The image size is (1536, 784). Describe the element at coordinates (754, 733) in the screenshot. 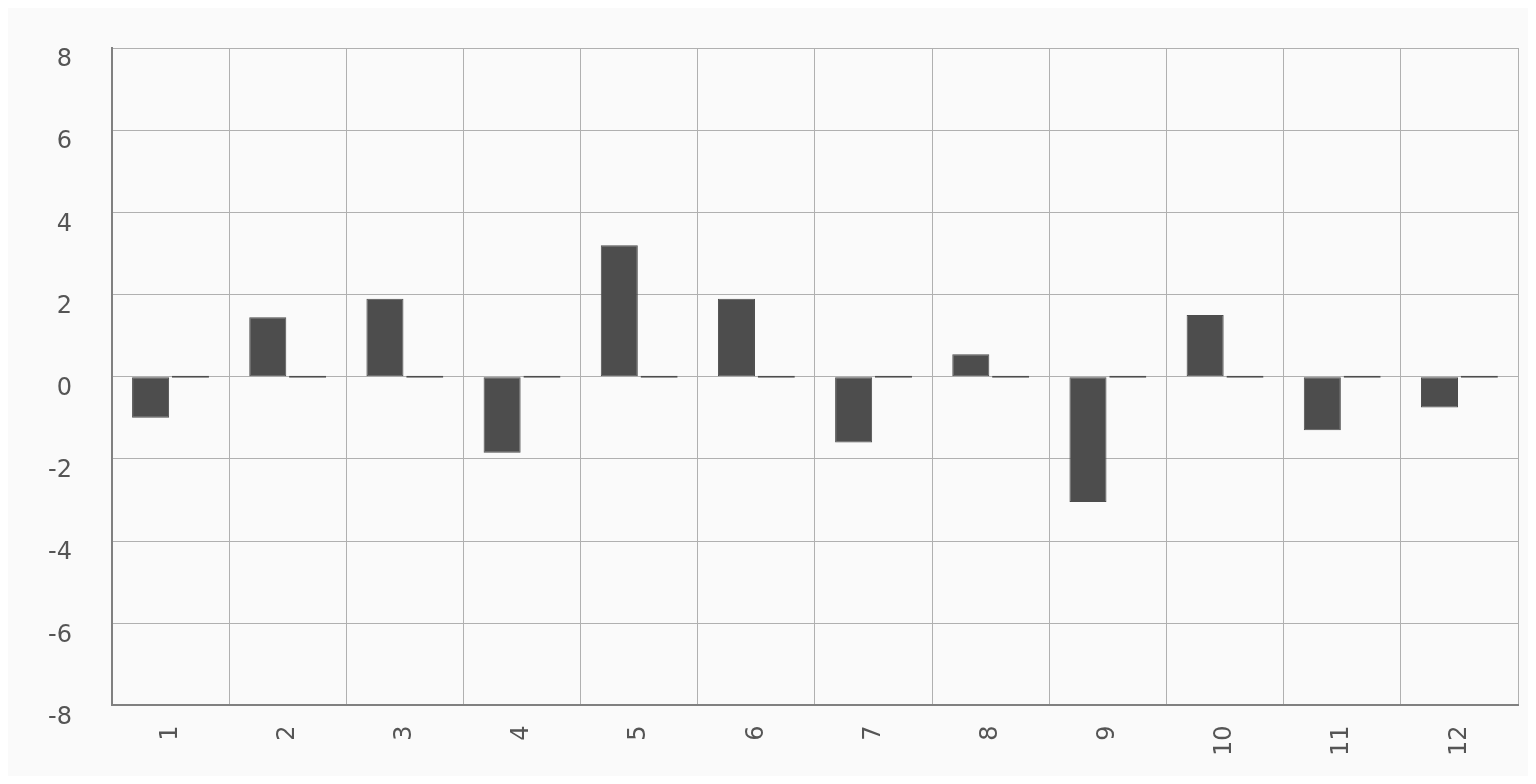

I see `x-tick-label: 6` at that location.